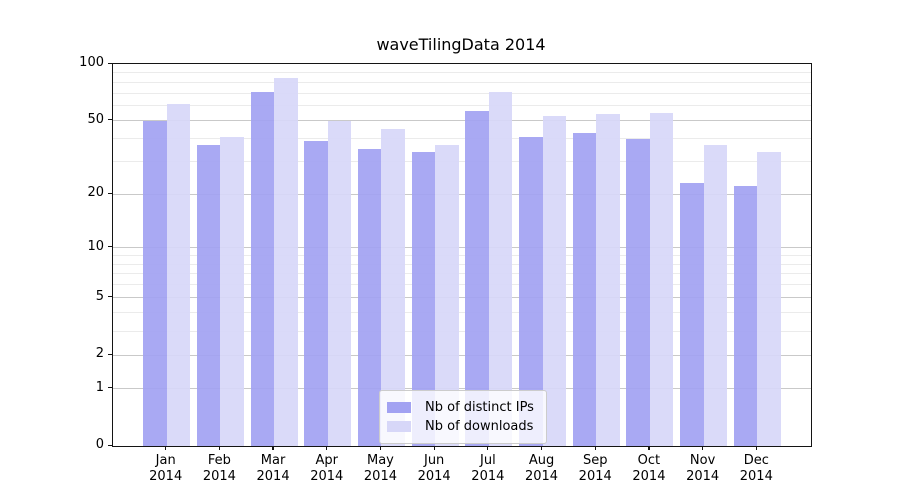 The height and width of the screenshot is (500, 900). Describe the element at coordinates (273, 468) in the screenshot. I see `x-axis-tick-label-mar-2014: Mar 2014` at that location.